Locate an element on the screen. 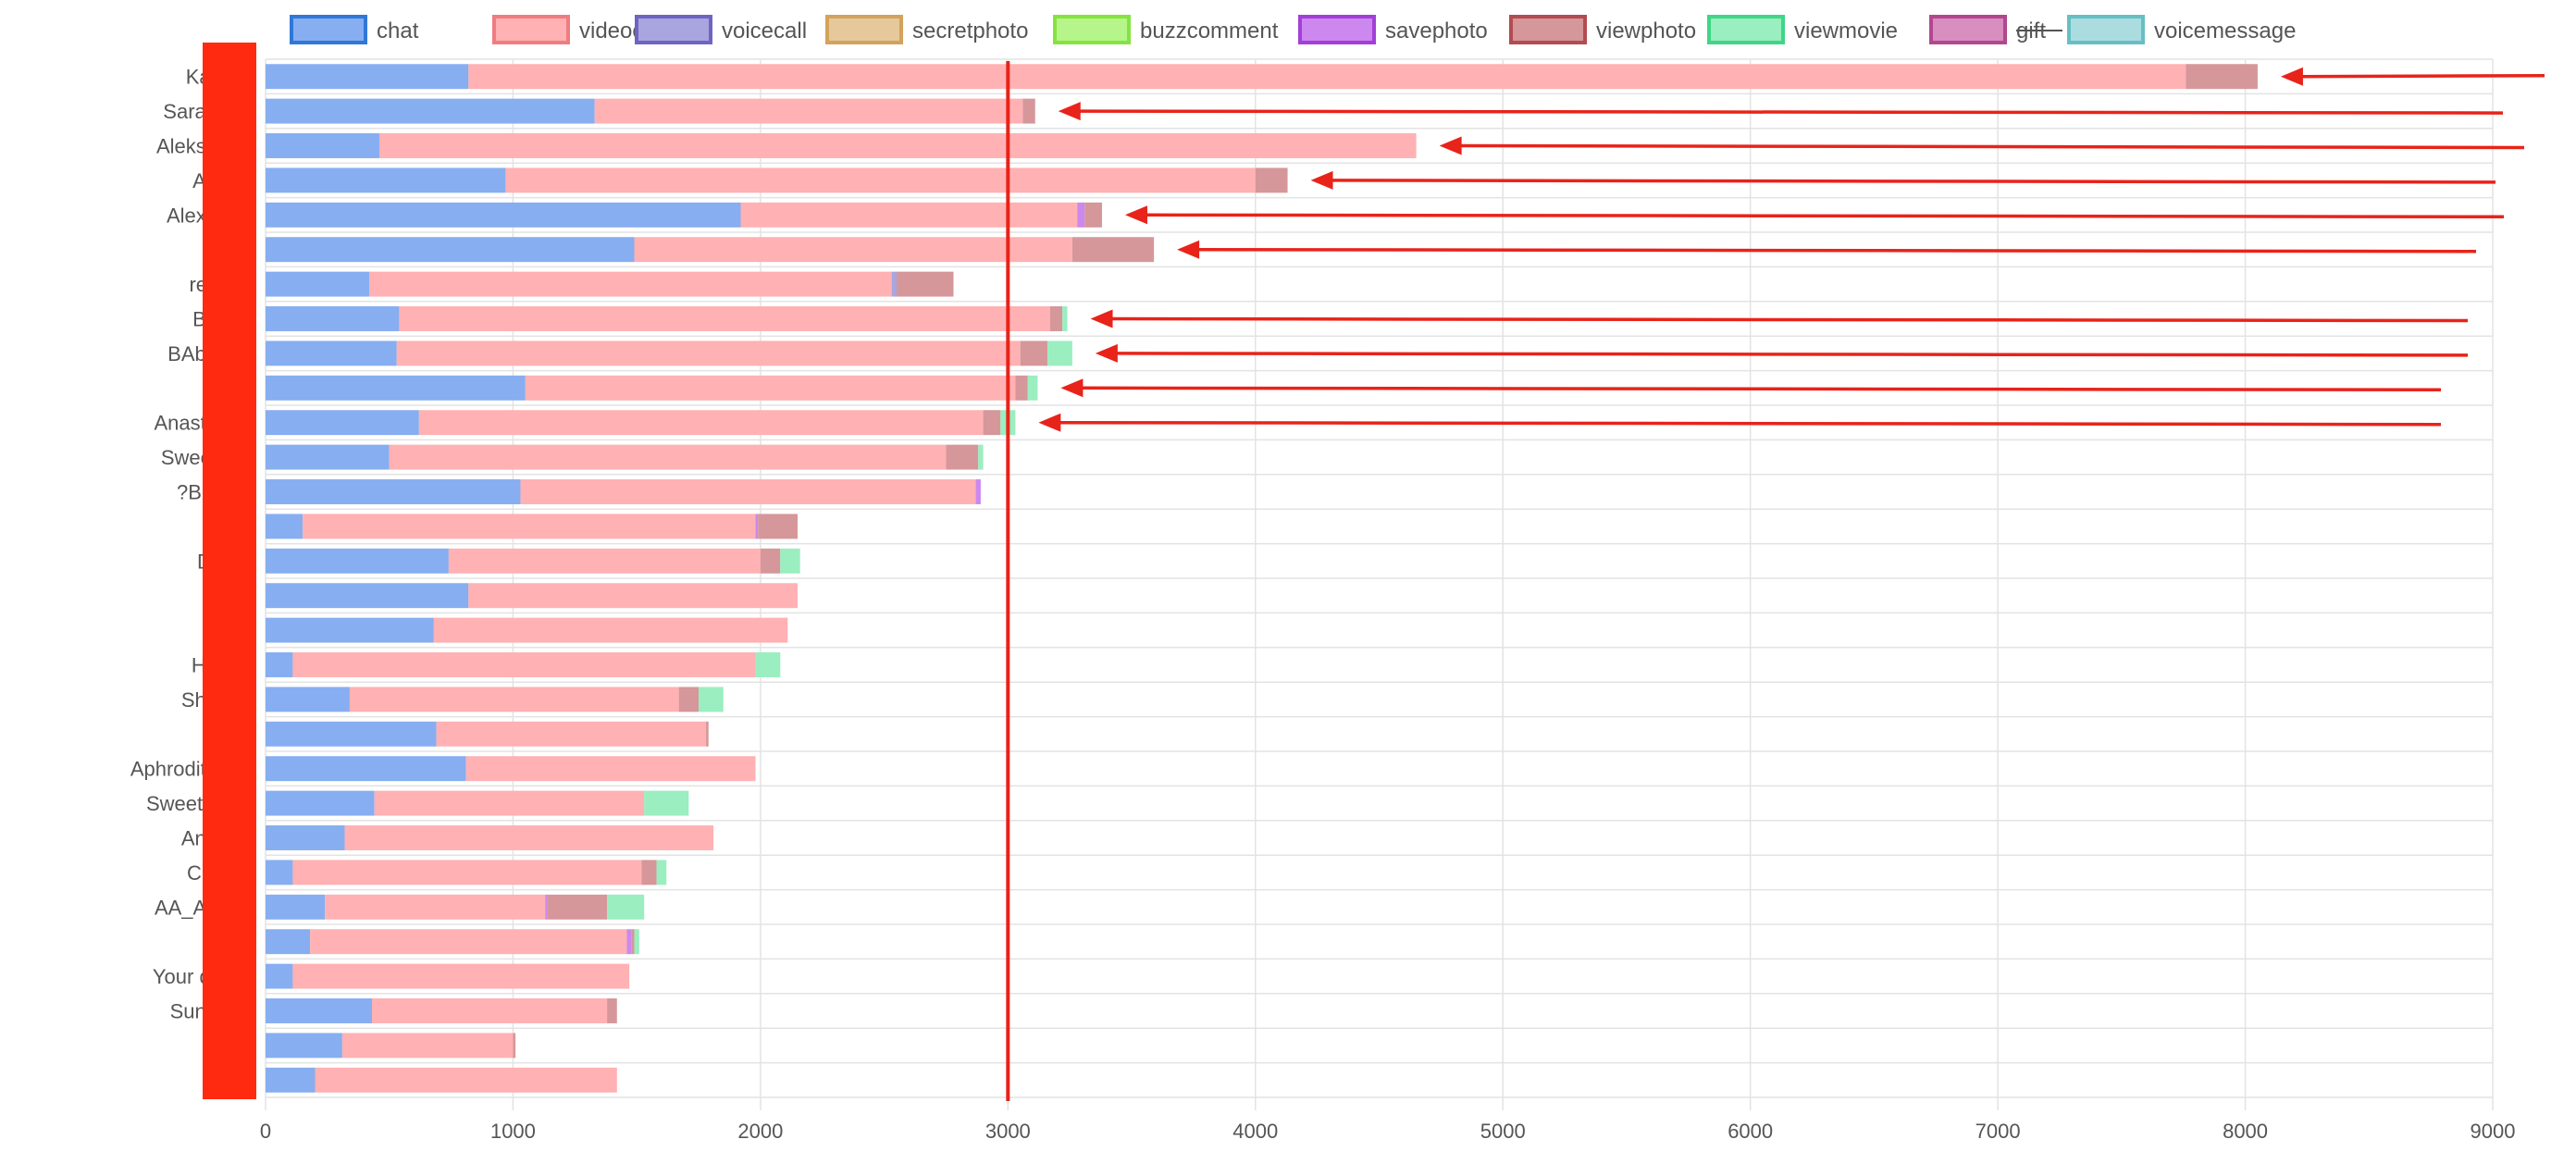 This screenshot has width=2576, height=1164. legend-swatch-viewmovie is located at coordinates (1746, 29).